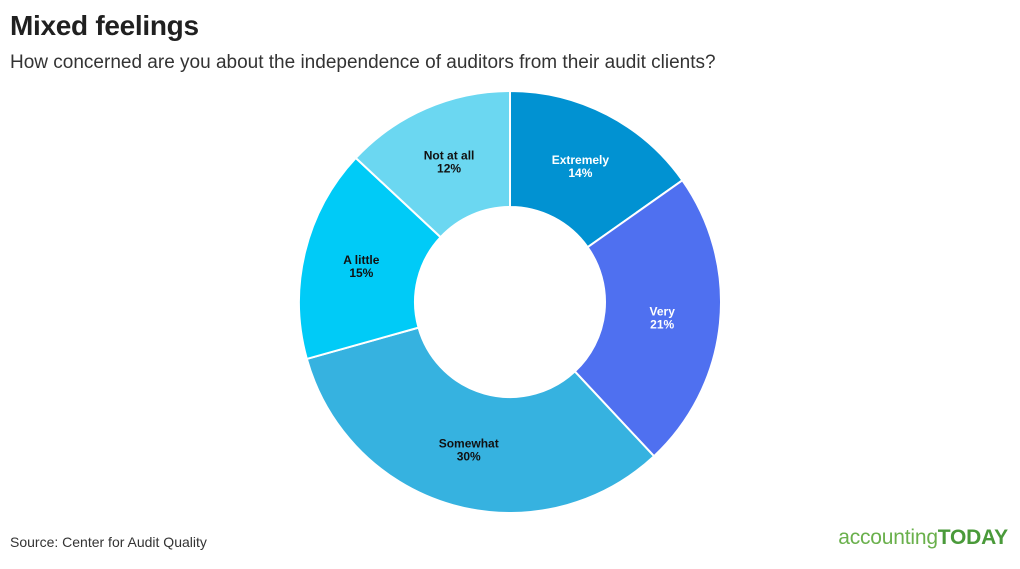 The width and height of the screenshot is (1020, 569). I want to click on slice-very, so click(647, 318).